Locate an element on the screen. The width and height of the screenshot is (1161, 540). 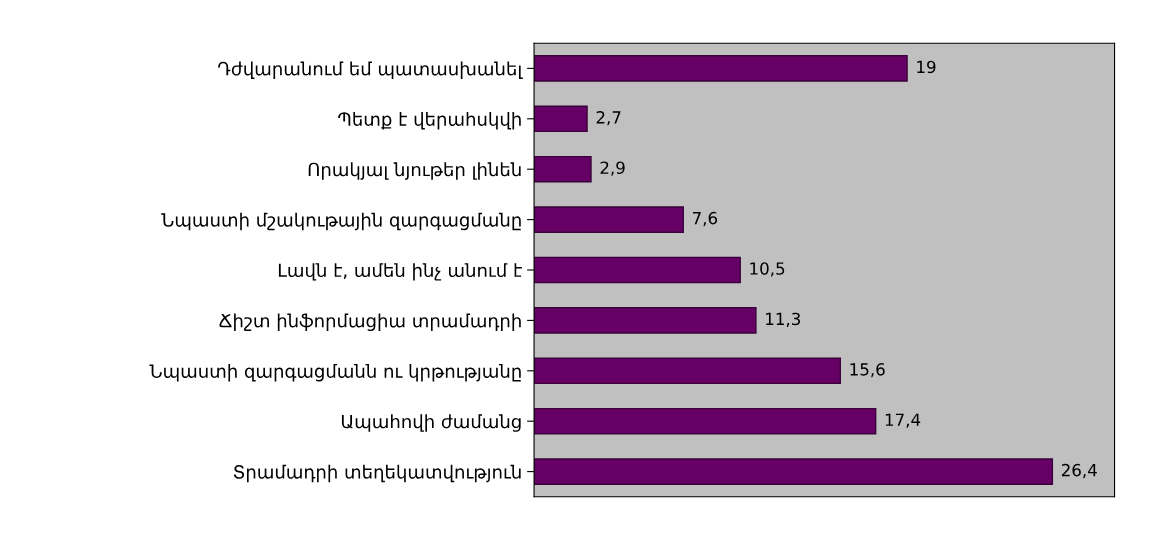
y-tick-label: Դժվարանում եմ պատասխանել is located at coordinates (370, 70).